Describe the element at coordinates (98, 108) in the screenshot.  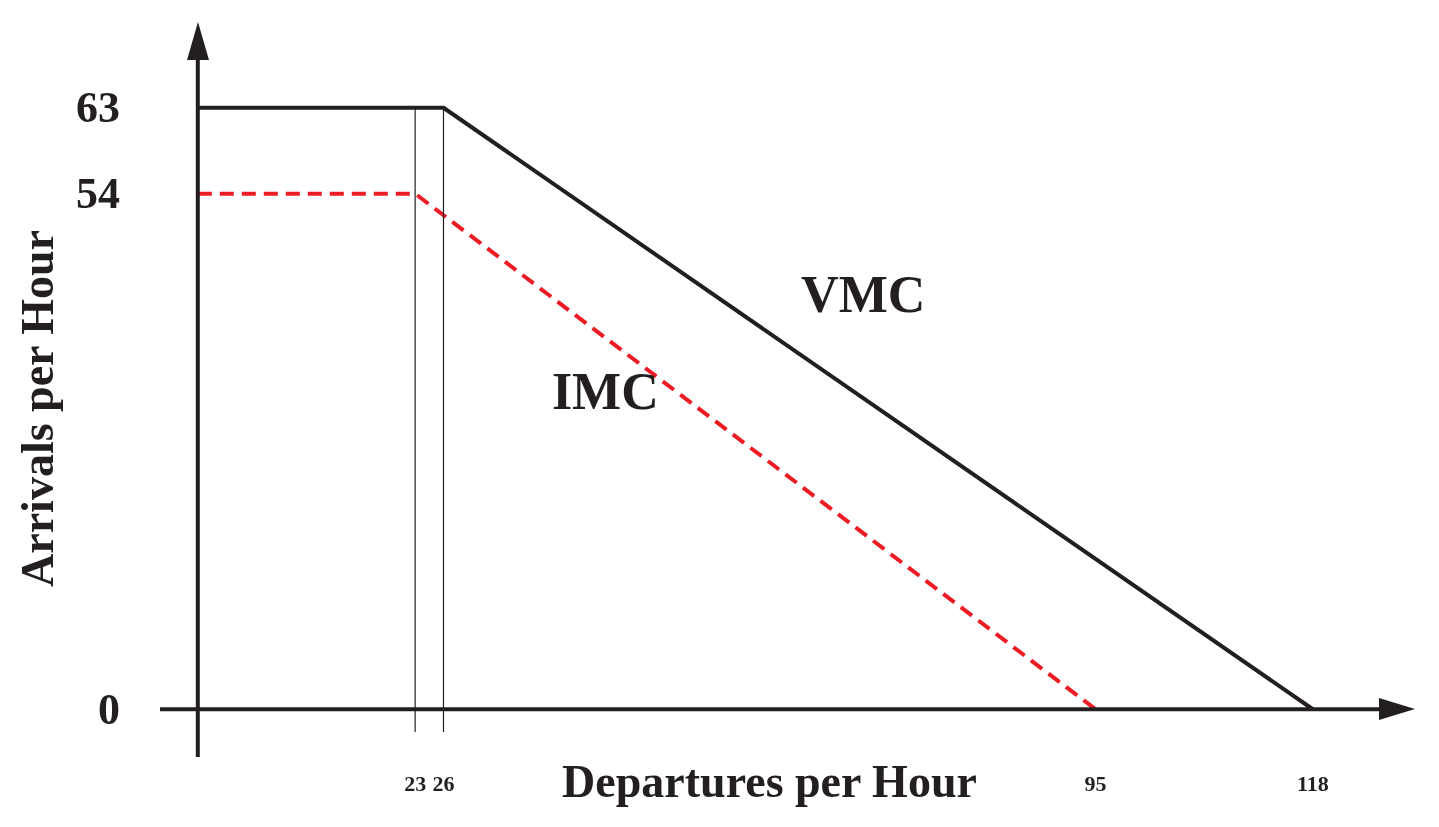
I see `y-tick-label: 63` at that location.